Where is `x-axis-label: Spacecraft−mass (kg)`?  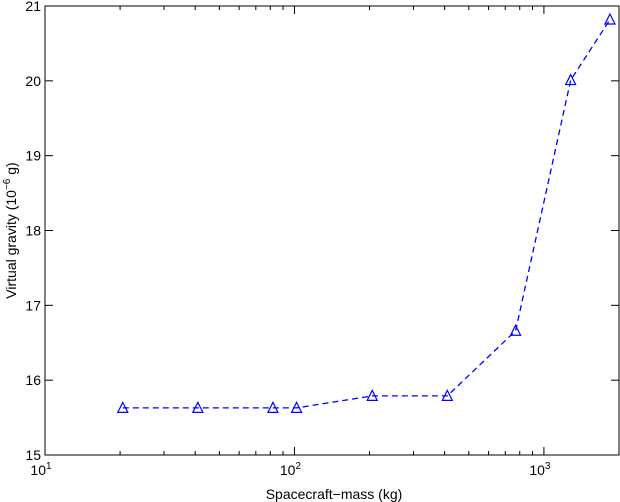 x-axis-label: Spacecraft−mass (kg) is located at coordinates (334, 494).